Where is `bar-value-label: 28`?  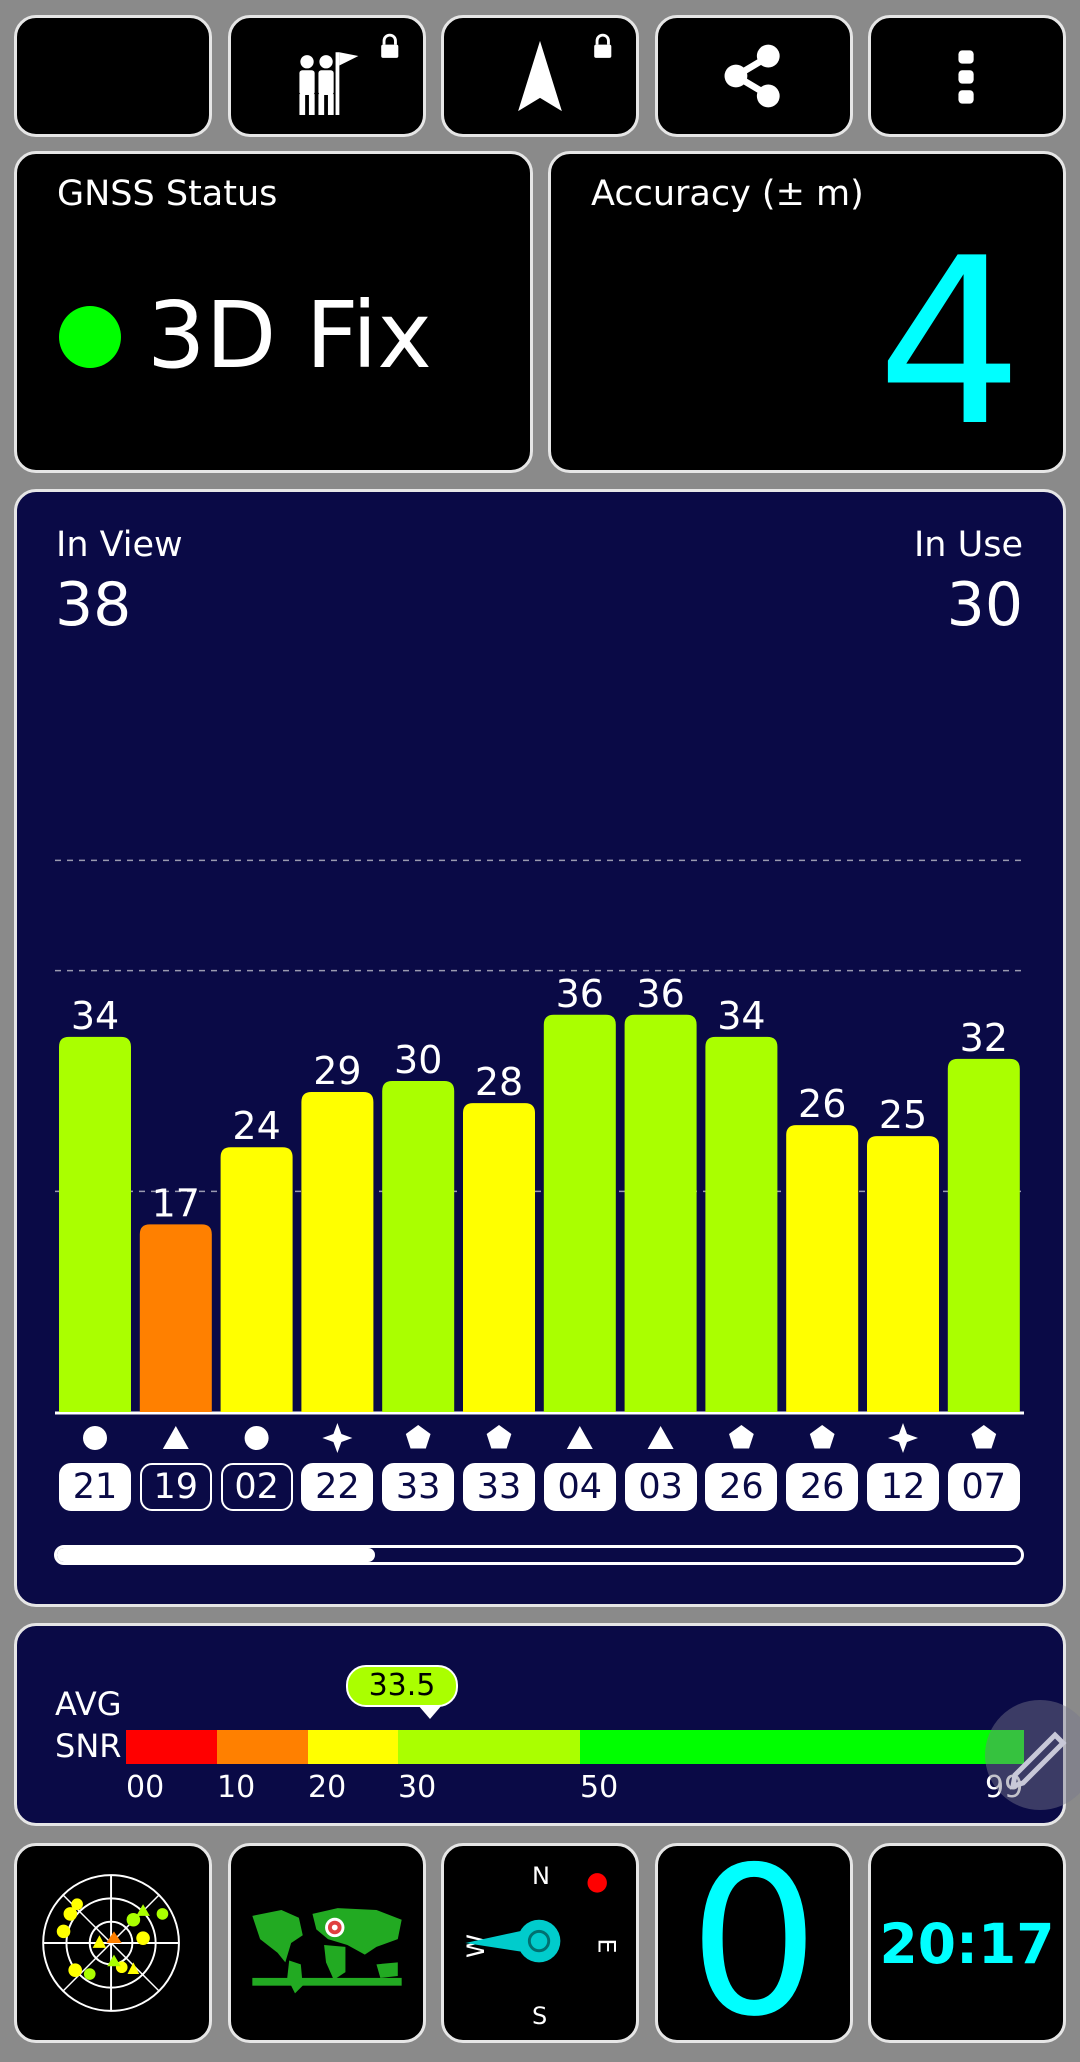 bar-value-label: 28 is located at coordinates (499, 1082).